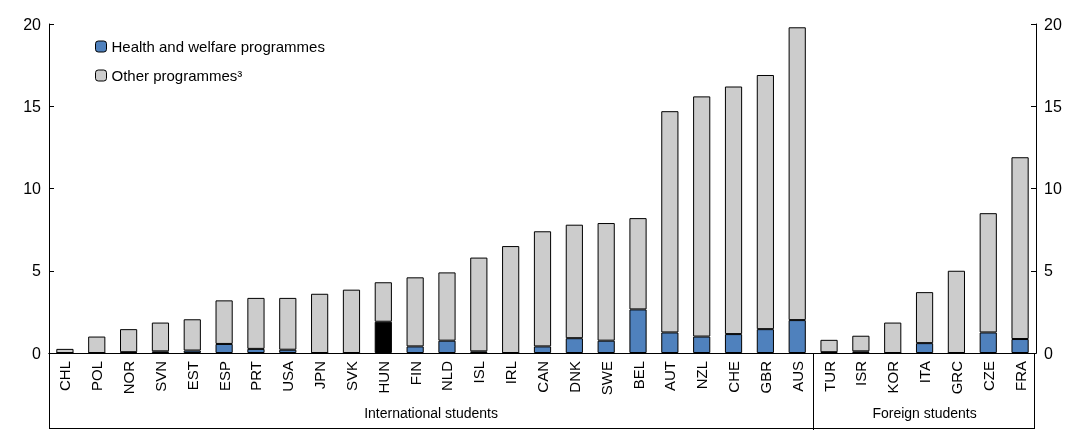  What do you see at coordinates (192, 376) in the screenshot?
I see `x-tick-label: EST` at bounding box center [192, 376].